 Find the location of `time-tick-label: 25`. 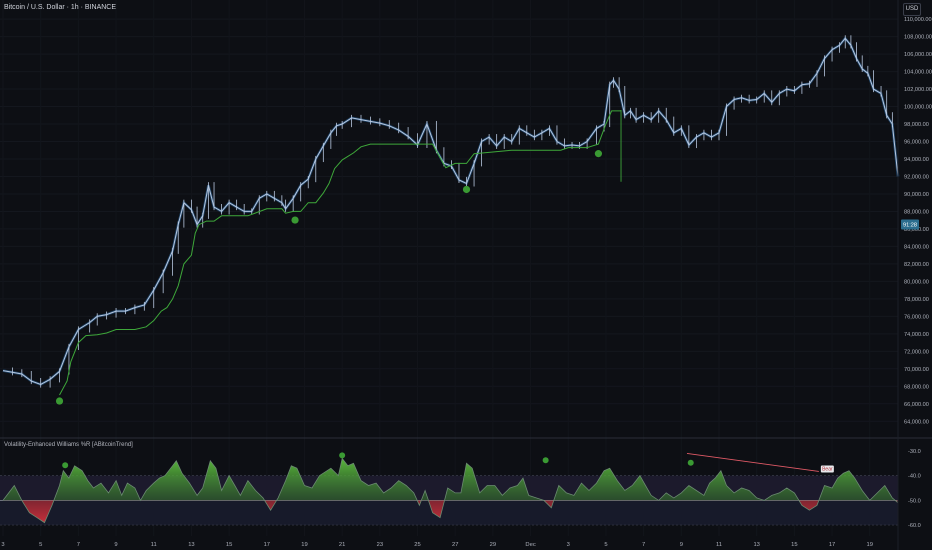

time-tick-label: 25 is located at coordinates (417, 545).